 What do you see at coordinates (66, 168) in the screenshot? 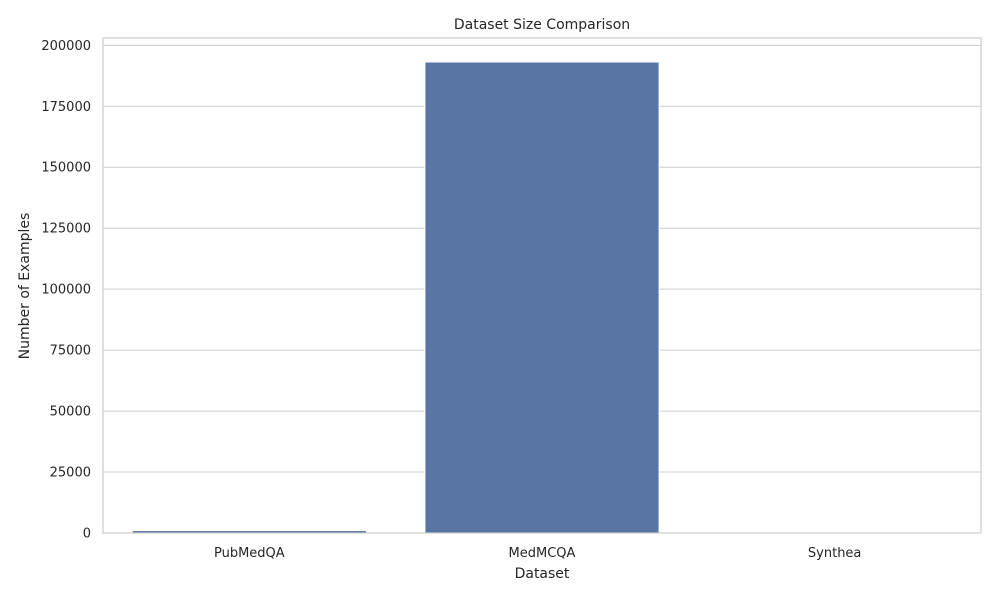
I see `y-tick-label: 150000` at bounding box center [66, 168].